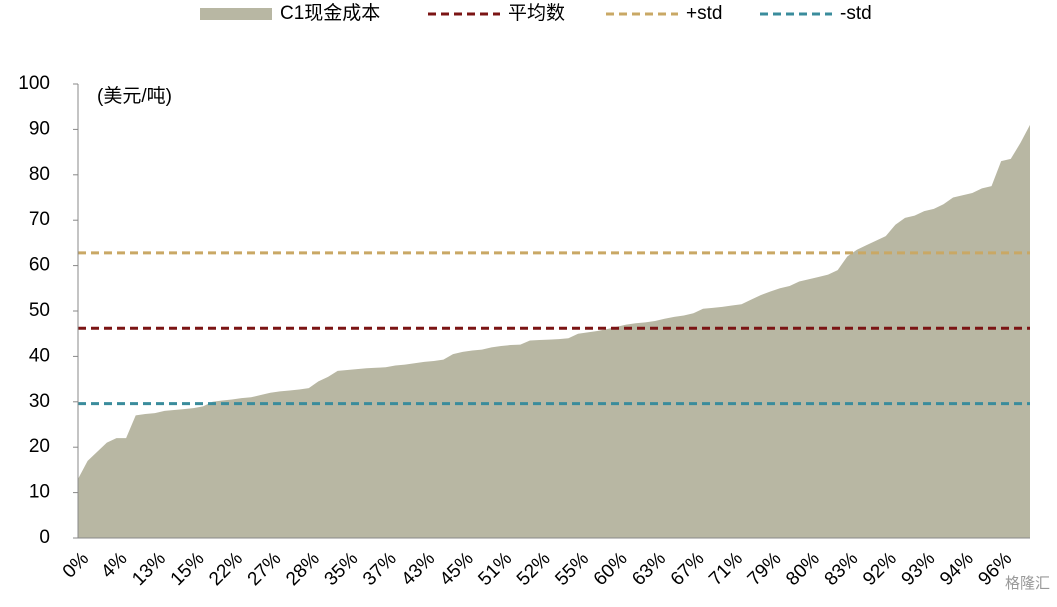 The height and width of the screenshot is (607, 1057). Describe the element at coordinates (39, 355) in the screenshot. I see `y-tick-label: 40` at that location.